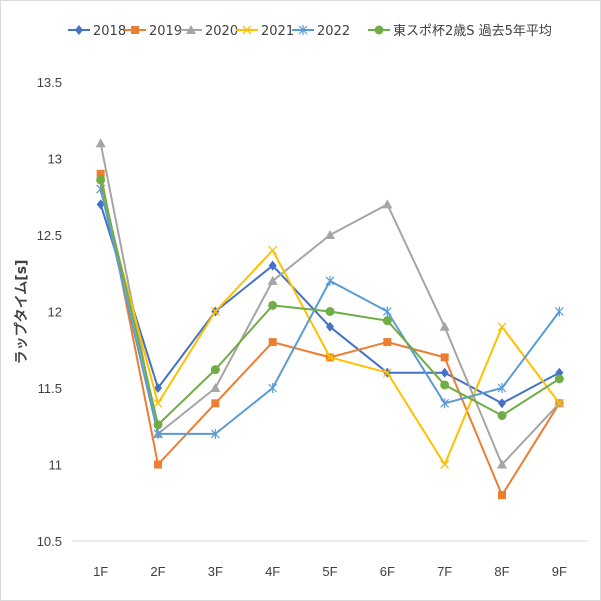 The height and width of the screenshot is (601, 601). I want to click on x-tick-label: 5F, so click(329, 571).